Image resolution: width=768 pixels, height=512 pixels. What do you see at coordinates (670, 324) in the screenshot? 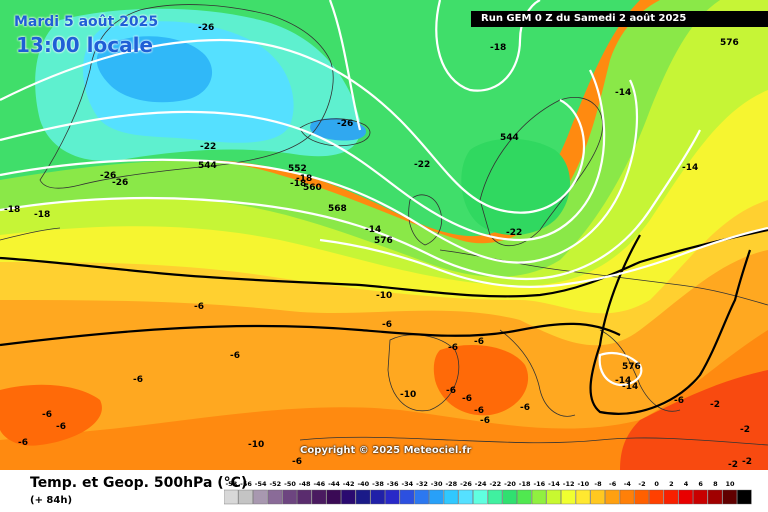
I see `black-sea-outline` at bounding box center [670, 324].